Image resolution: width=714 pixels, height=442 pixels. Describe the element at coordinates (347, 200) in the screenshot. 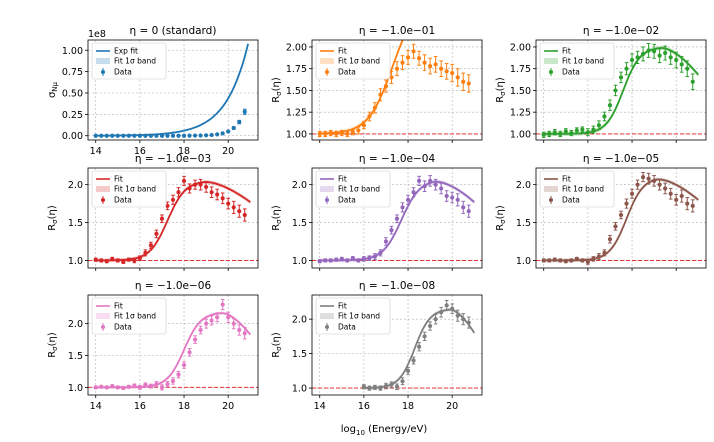

I see `legend-label: Data` at that location.